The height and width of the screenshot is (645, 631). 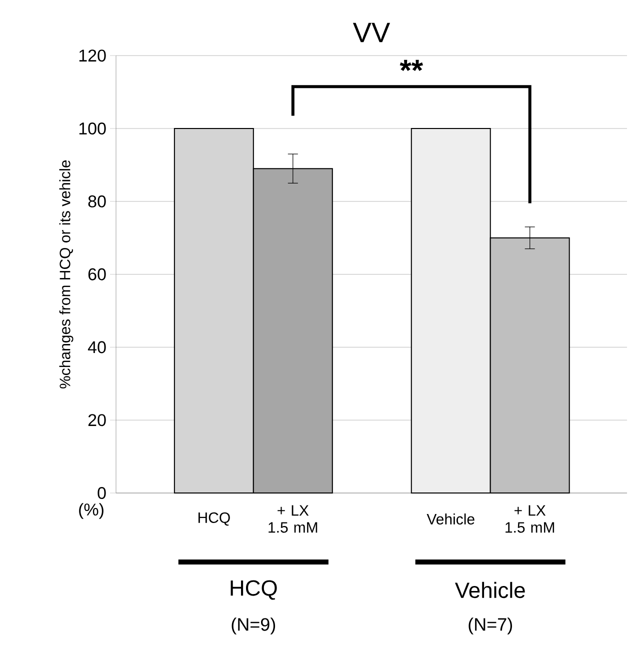 I want to click on annotation: **, so click(x=412, y=66).